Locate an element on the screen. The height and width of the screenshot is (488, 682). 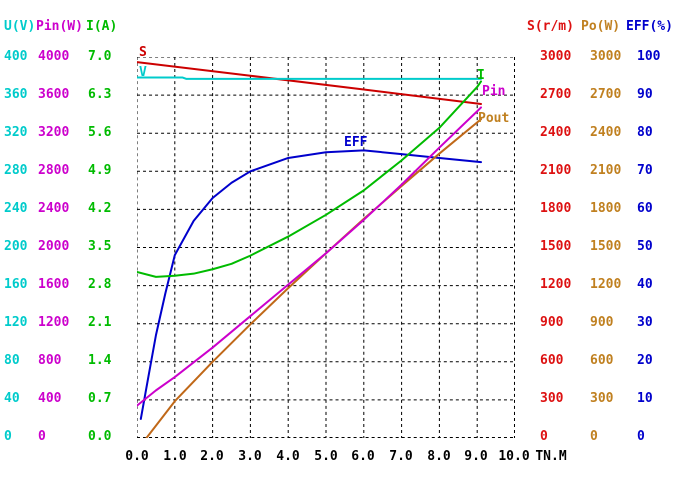
curve-label-i: I is located at coordinates (481, 75).